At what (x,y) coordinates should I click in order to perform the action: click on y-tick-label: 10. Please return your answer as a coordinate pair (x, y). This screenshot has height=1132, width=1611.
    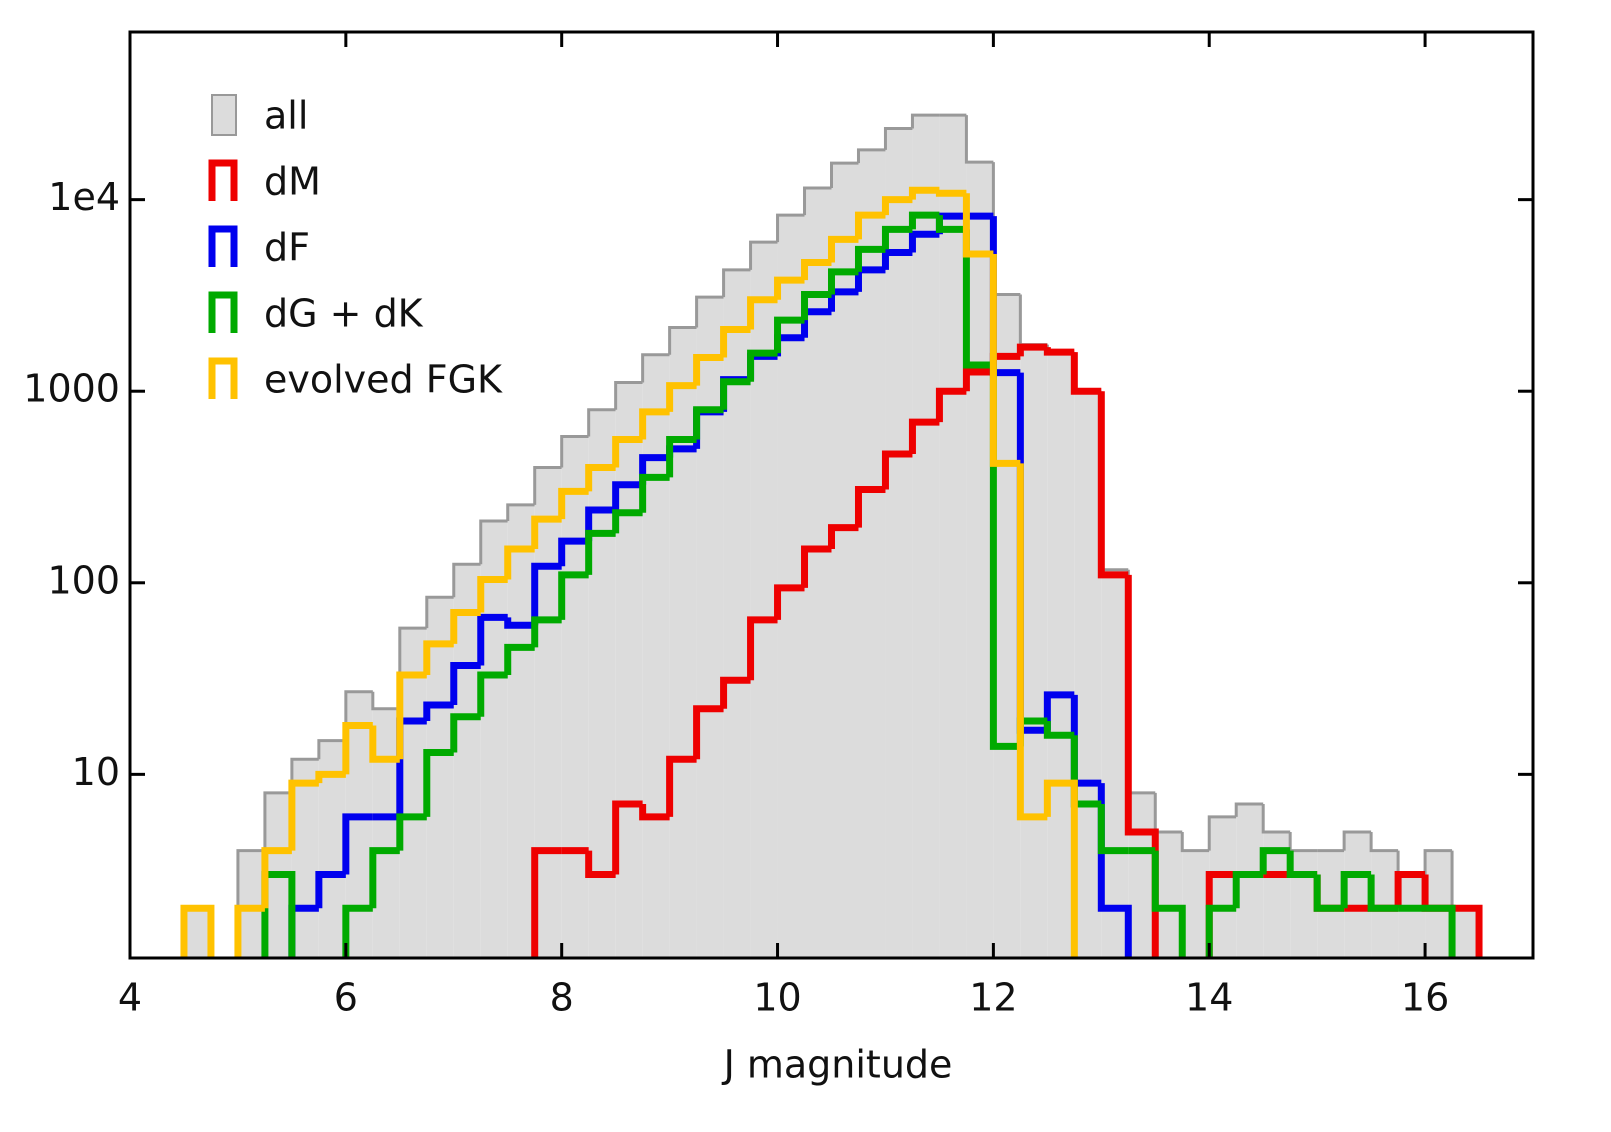
    Looking at the image, I should click on (96, 772).